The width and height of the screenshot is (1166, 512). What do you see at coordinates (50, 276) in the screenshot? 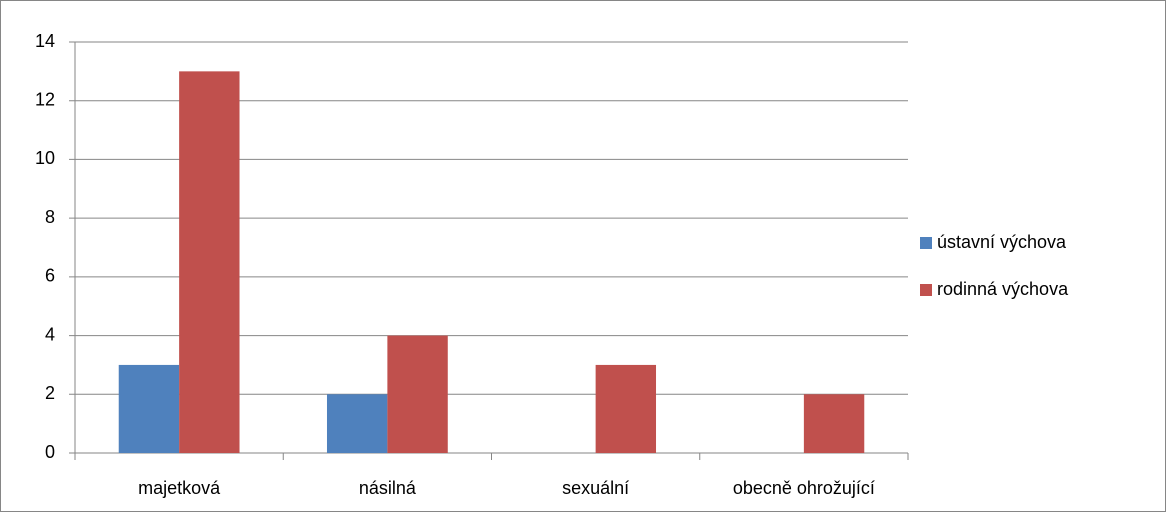
I see `y-tick-label: 6` at bounding box center [50, 276].